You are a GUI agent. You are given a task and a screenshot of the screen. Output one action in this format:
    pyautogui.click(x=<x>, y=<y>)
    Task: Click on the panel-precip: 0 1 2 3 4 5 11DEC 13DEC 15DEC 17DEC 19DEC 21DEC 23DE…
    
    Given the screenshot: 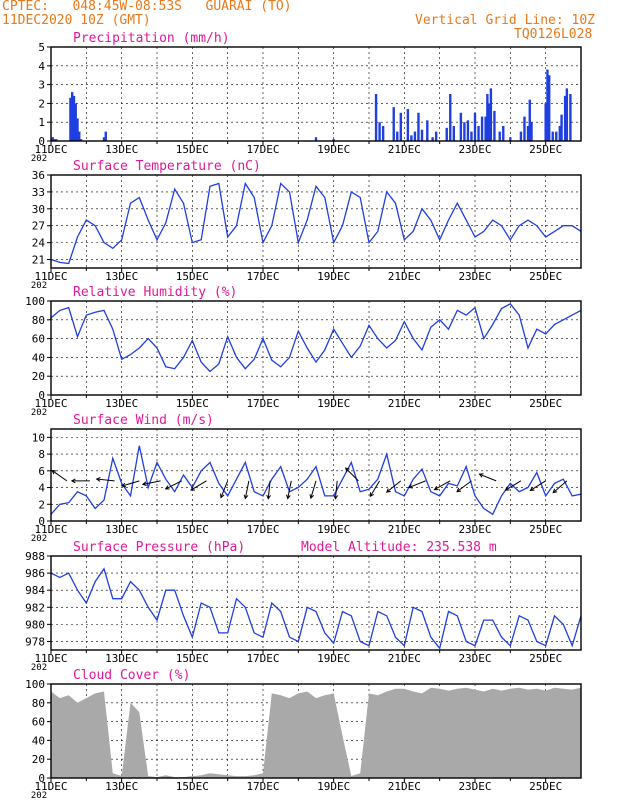 What is the action you would take?
    pyautogui.click(x=306, y=97)
    